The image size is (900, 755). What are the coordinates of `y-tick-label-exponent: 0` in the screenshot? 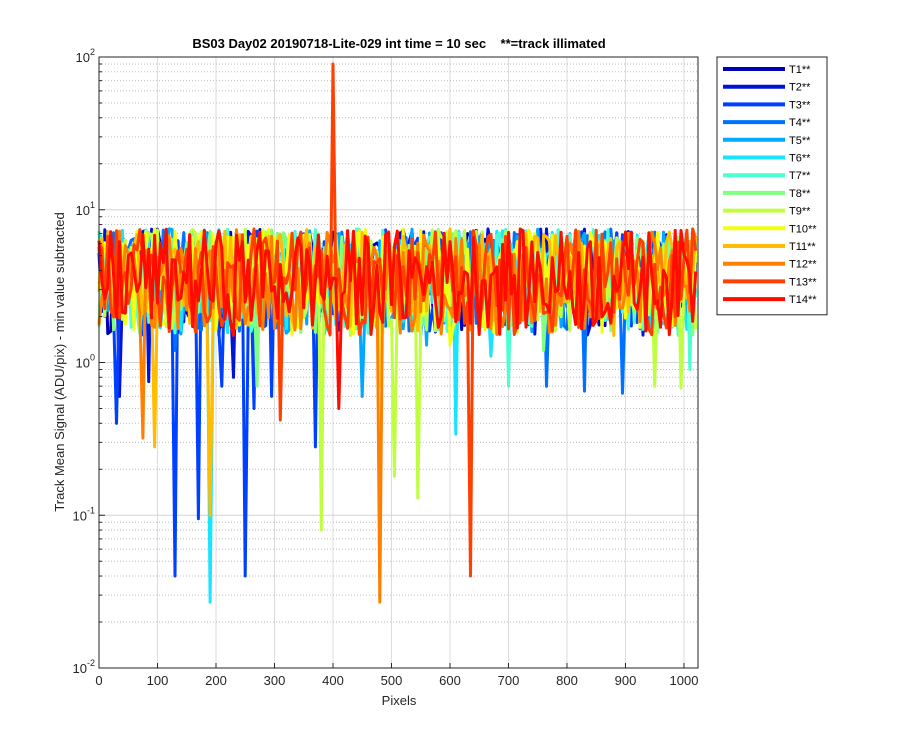 It's located at (92, 358).